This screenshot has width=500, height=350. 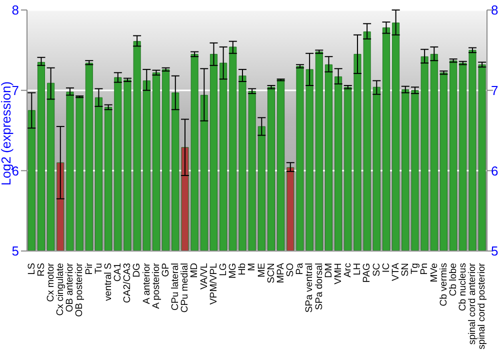 I want to click on x-tick-label: A posterior, so click(x=156, y=285).